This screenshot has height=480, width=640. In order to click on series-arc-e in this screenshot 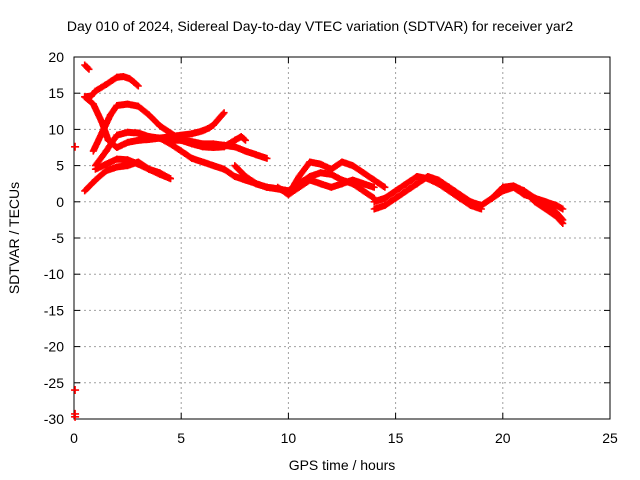, I will do `click(181, 149)`.